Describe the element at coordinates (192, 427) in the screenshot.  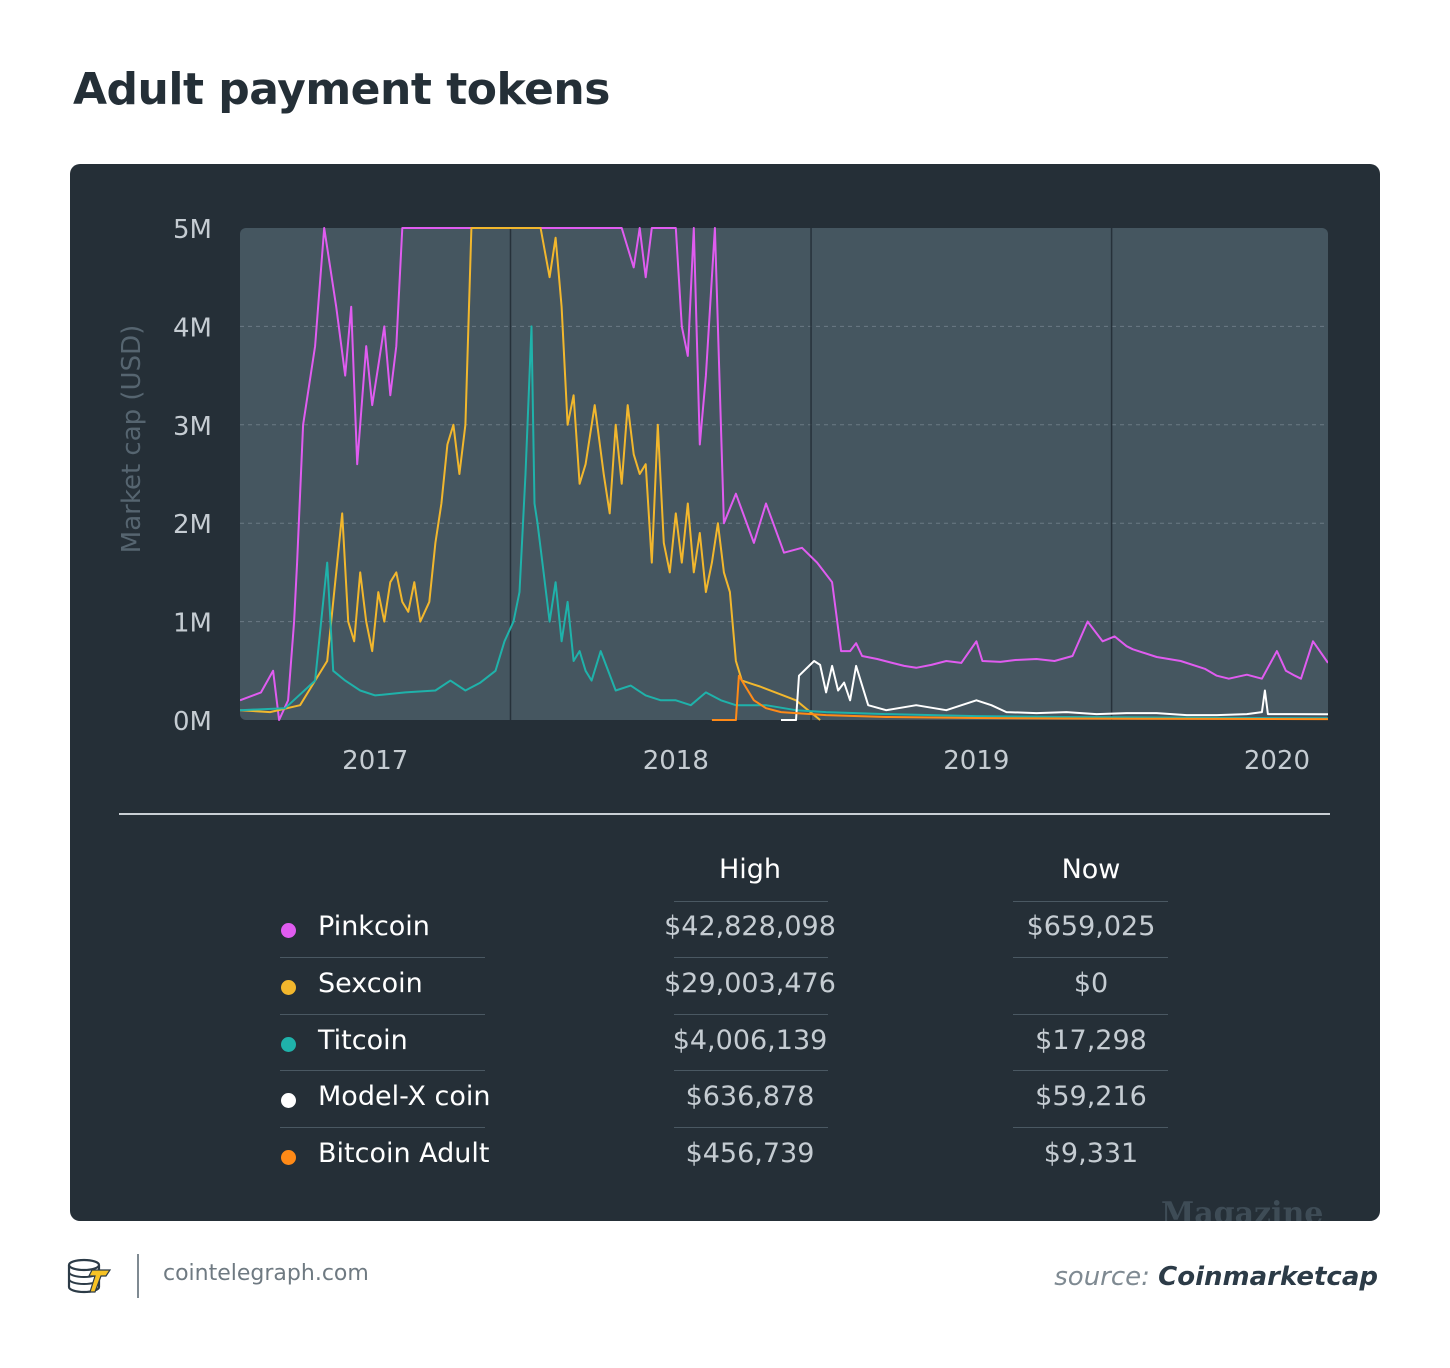
I see `y-tick-label: 3M` at that location.